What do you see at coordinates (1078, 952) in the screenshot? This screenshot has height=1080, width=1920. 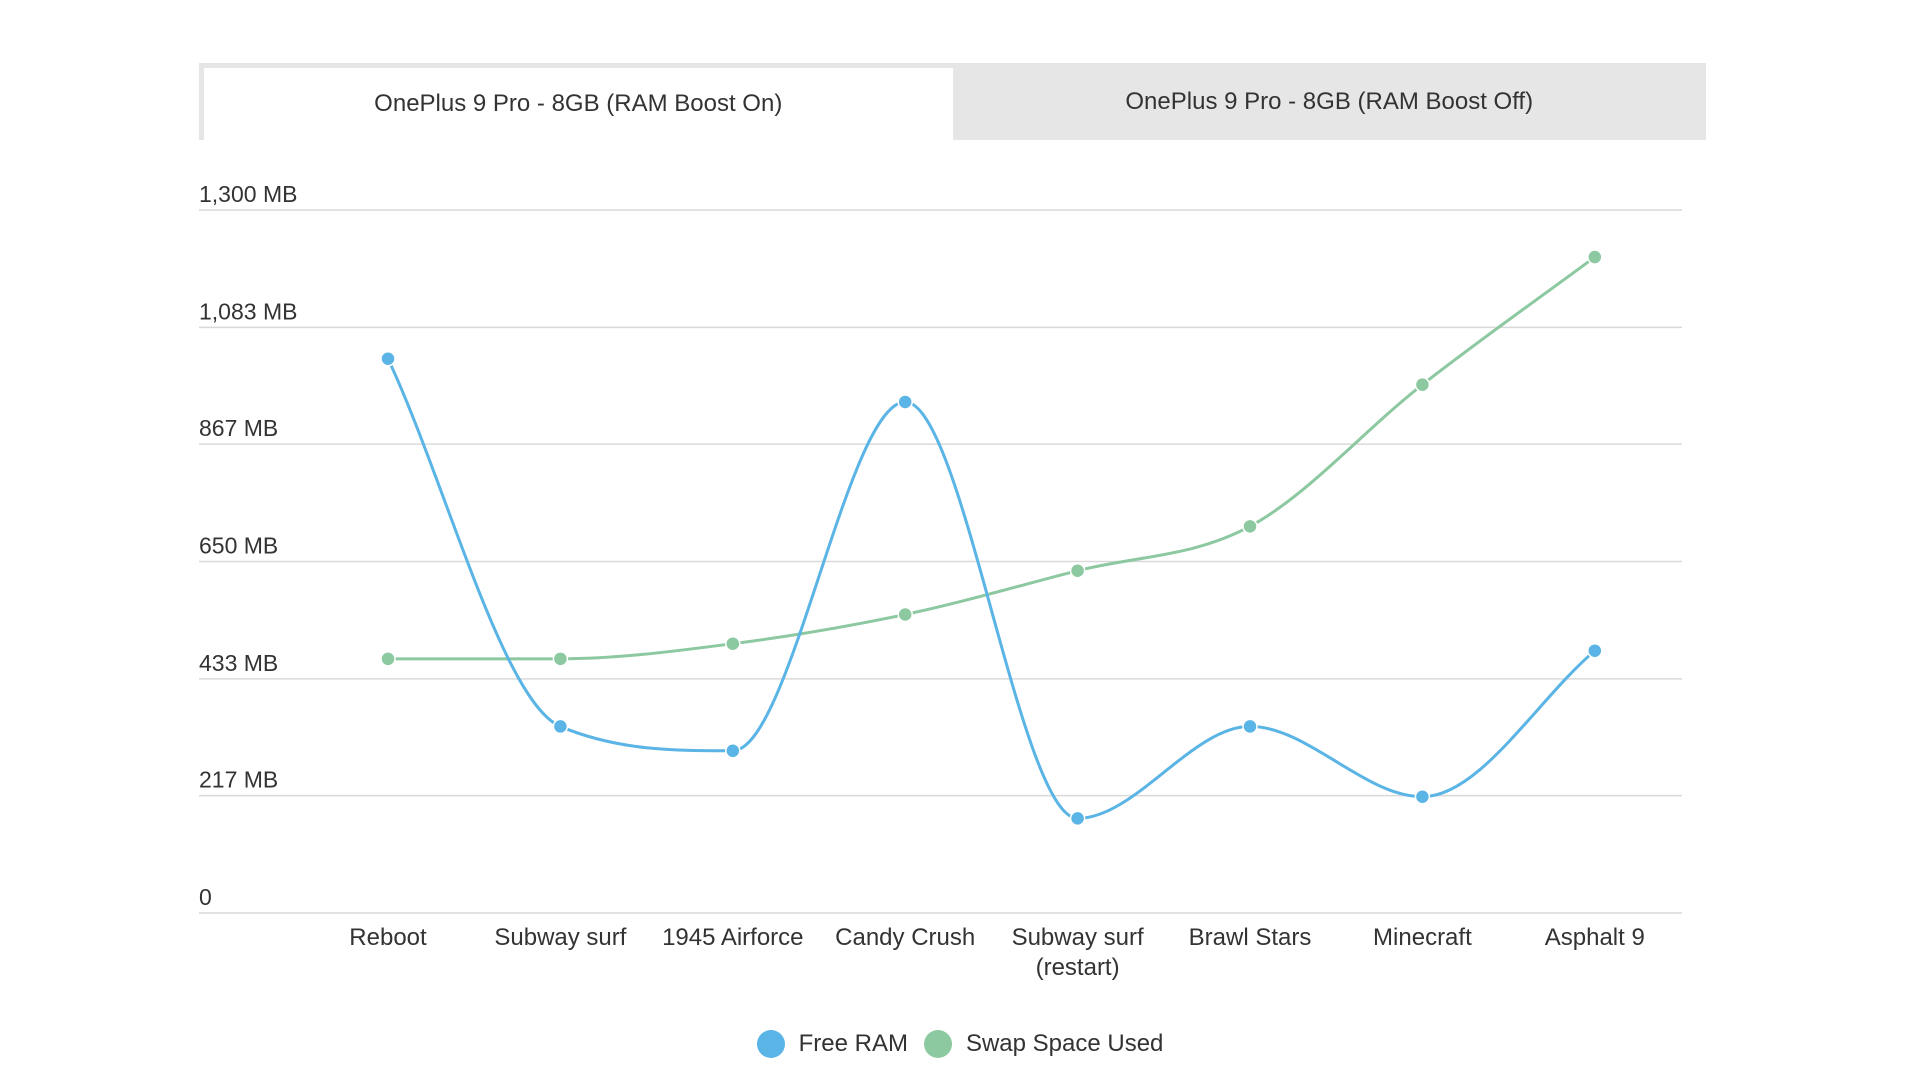 I see `x-tick-label: Subway surf (restart)` at bounding box center [1078, 952].